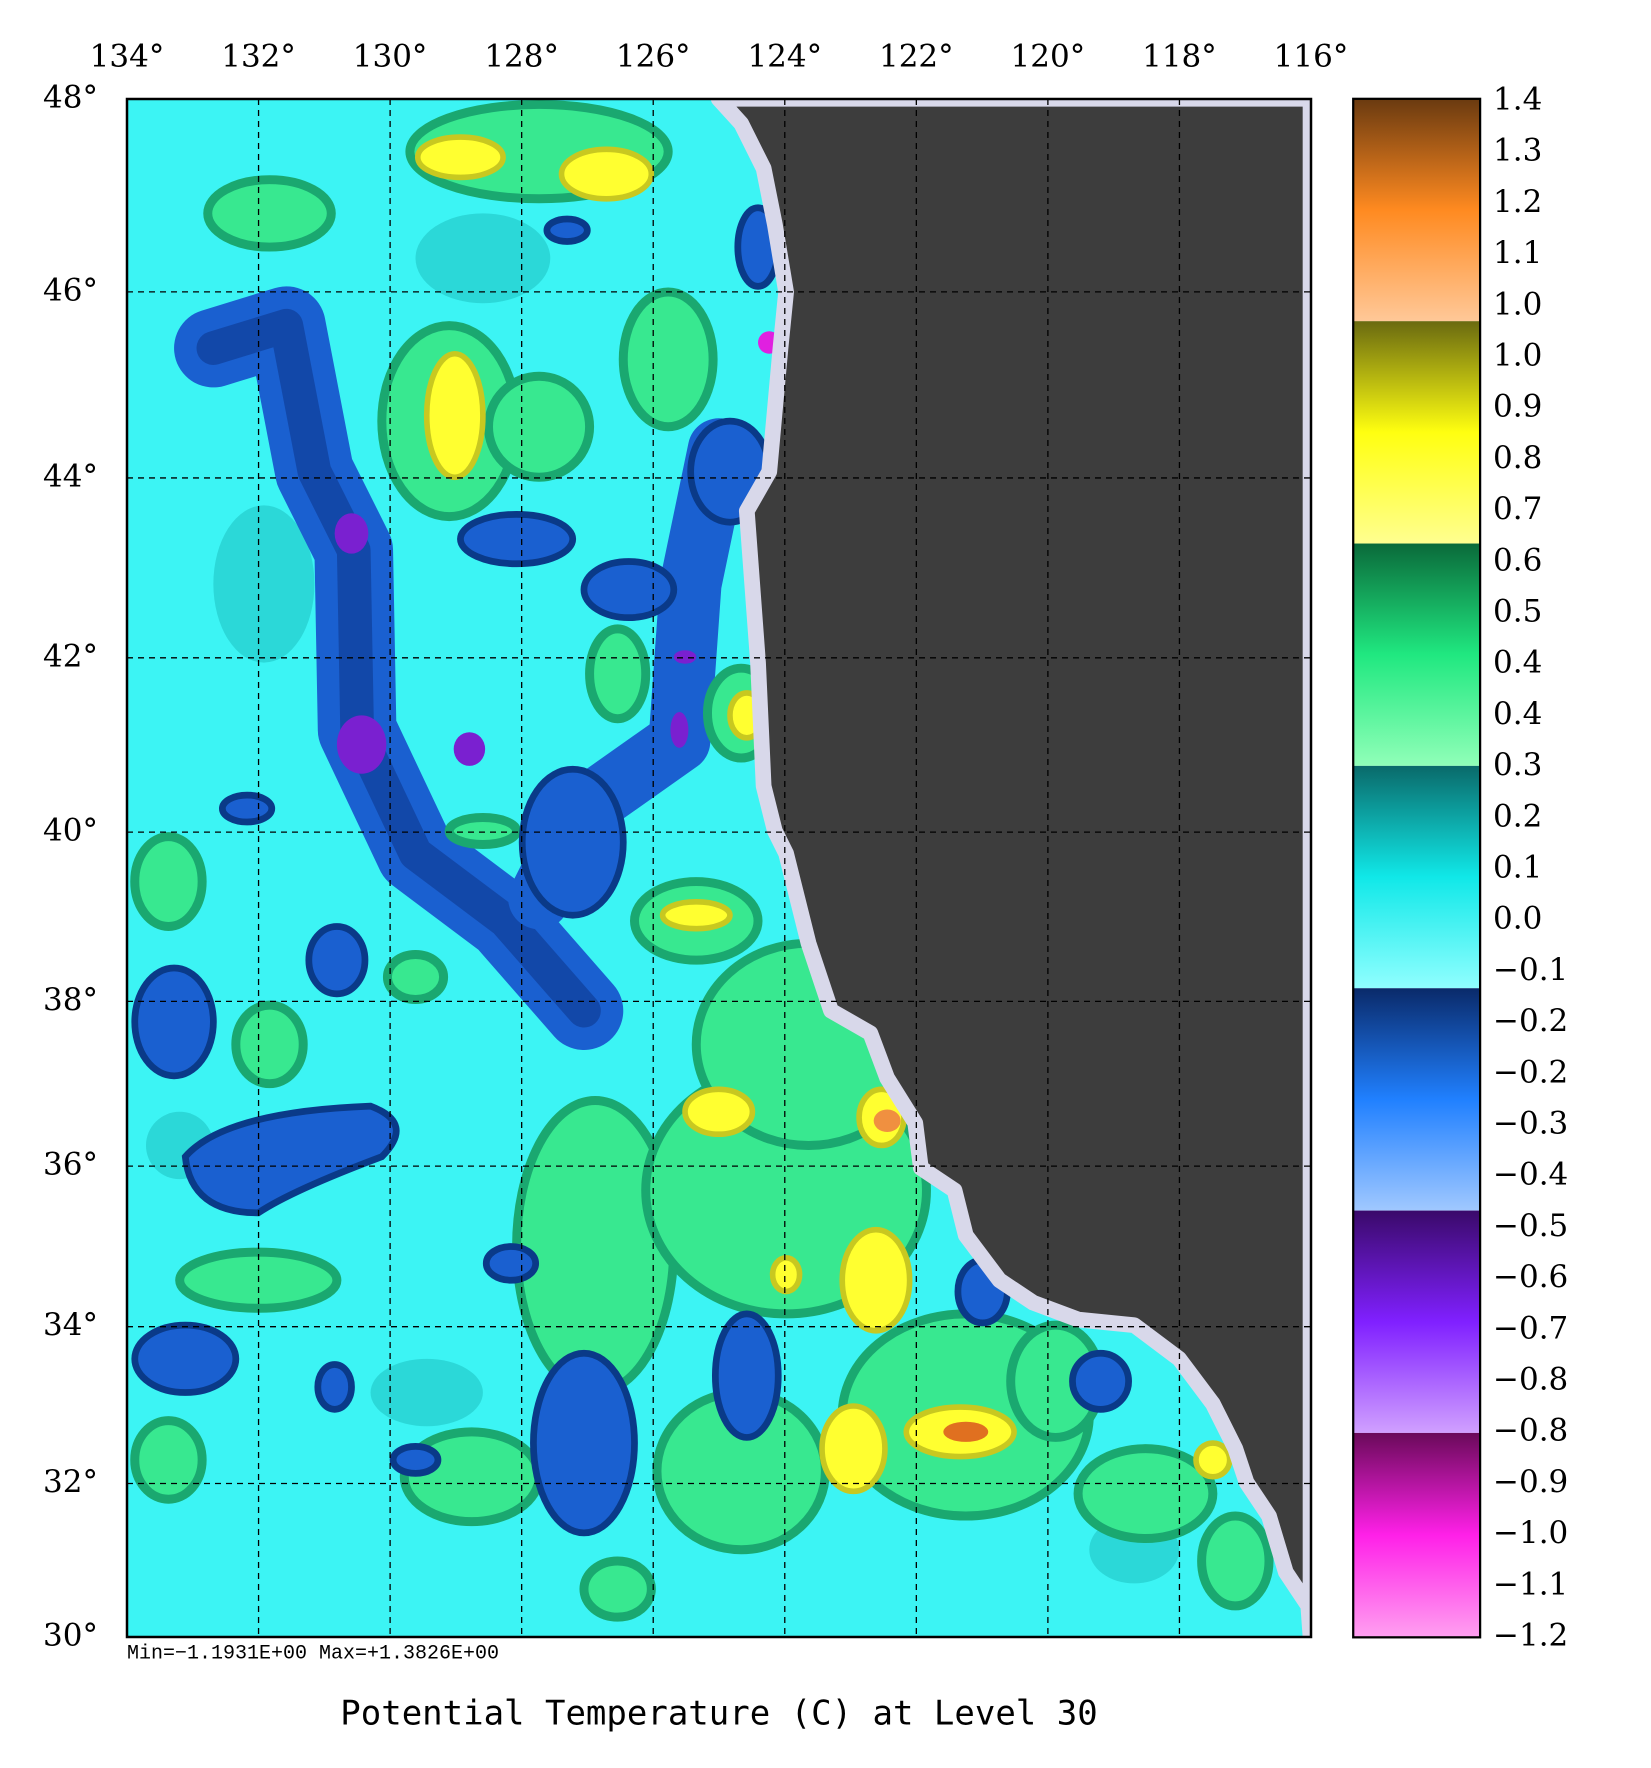 The width and height of the screenshot is (1651, 1768). Describe the element at coordinates (70, 1482) in the screenshot. I see `y-tick-label: 32°` at that location.